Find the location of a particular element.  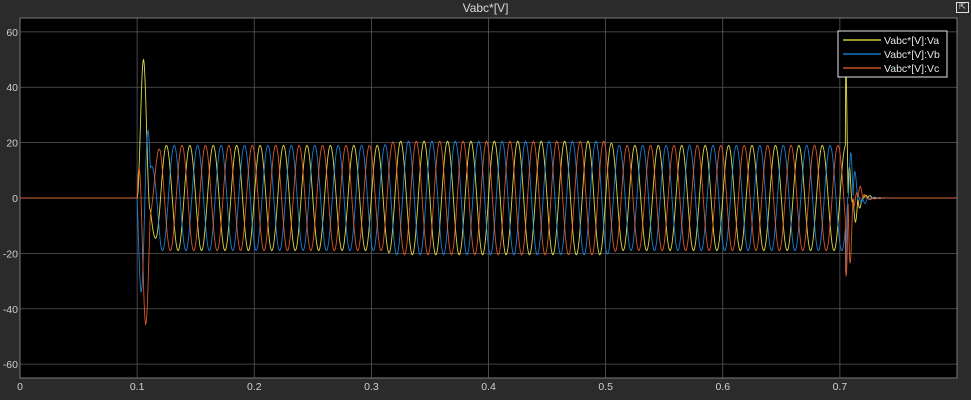

legend-label: Vabc*[V]:Va is located at coordinates (911, 41).